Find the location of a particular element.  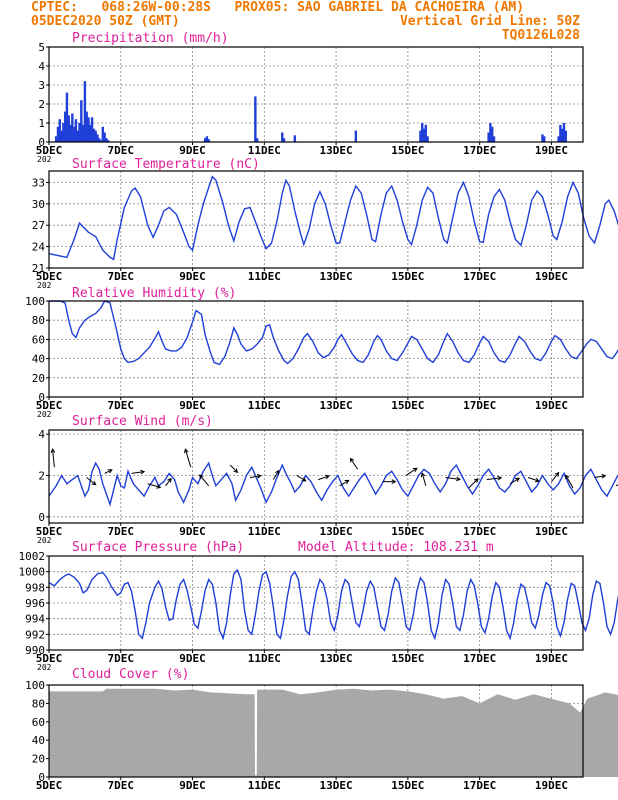

precip-ytick-label: 4 is located at coordinates (41, 66).